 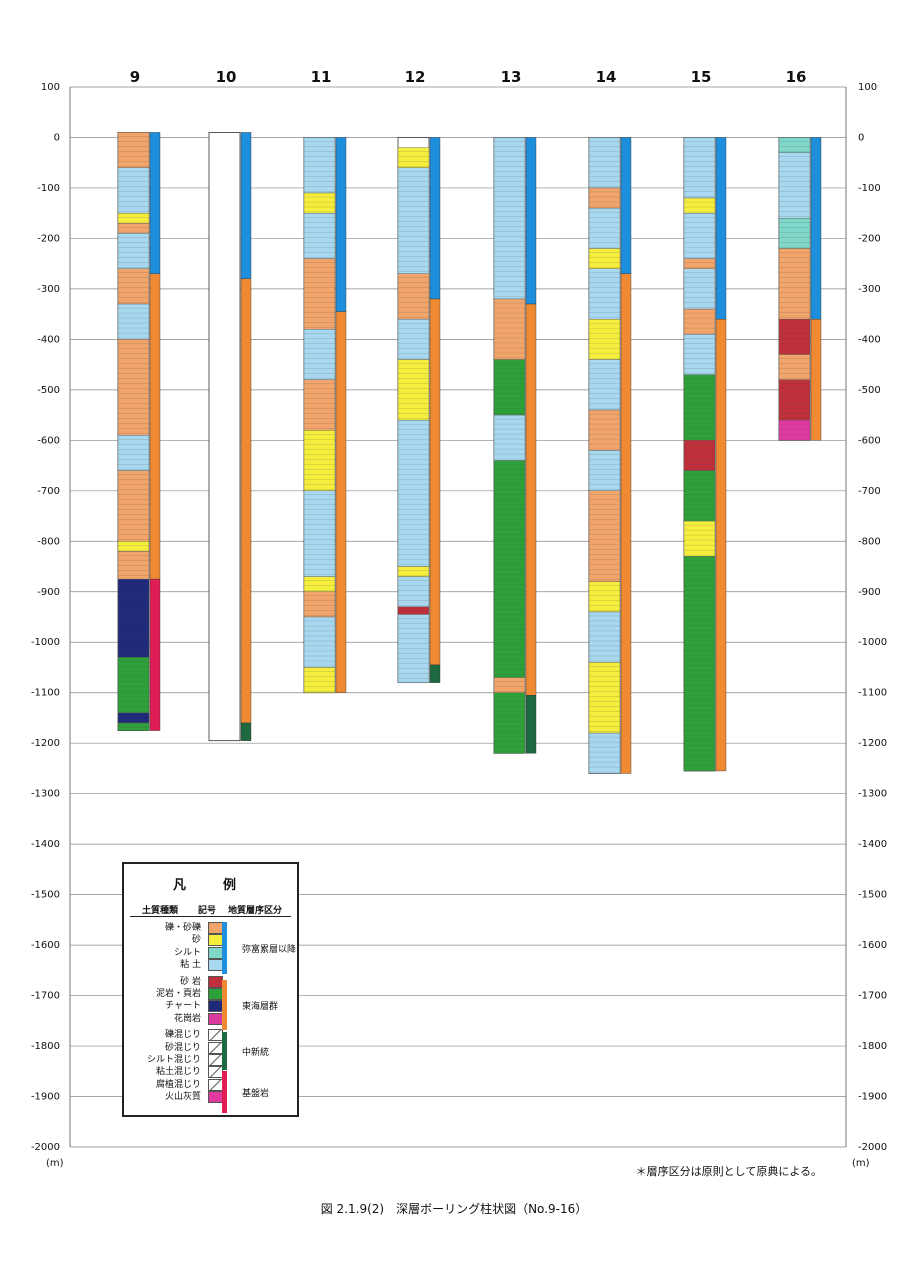 I want to click on tick-label-left: 100, so click(x=50, y=87).